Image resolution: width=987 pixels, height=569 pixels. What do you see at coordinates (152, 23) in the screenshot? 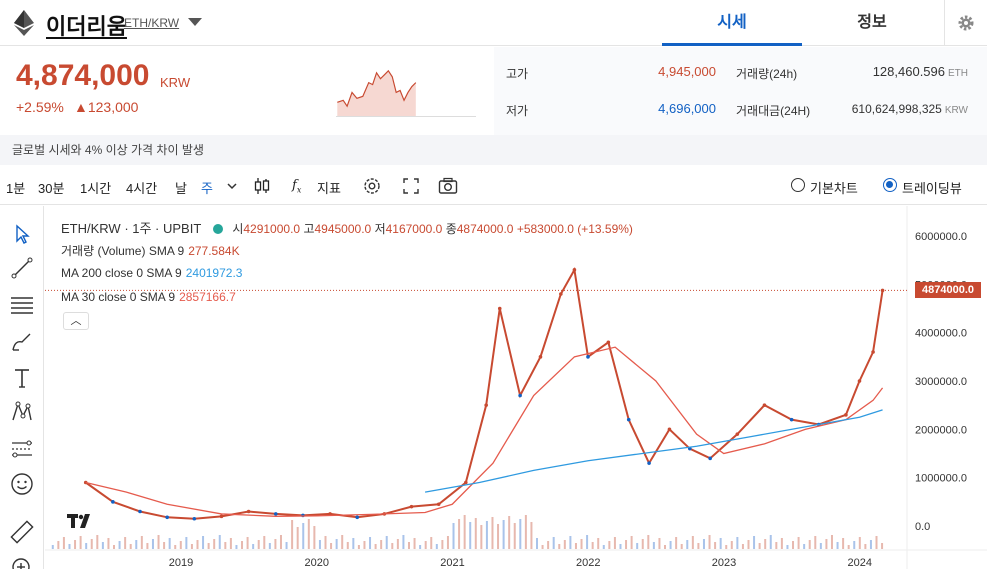
I see `coin-pair: ETH/KRW` at bounding box center [152, 23].